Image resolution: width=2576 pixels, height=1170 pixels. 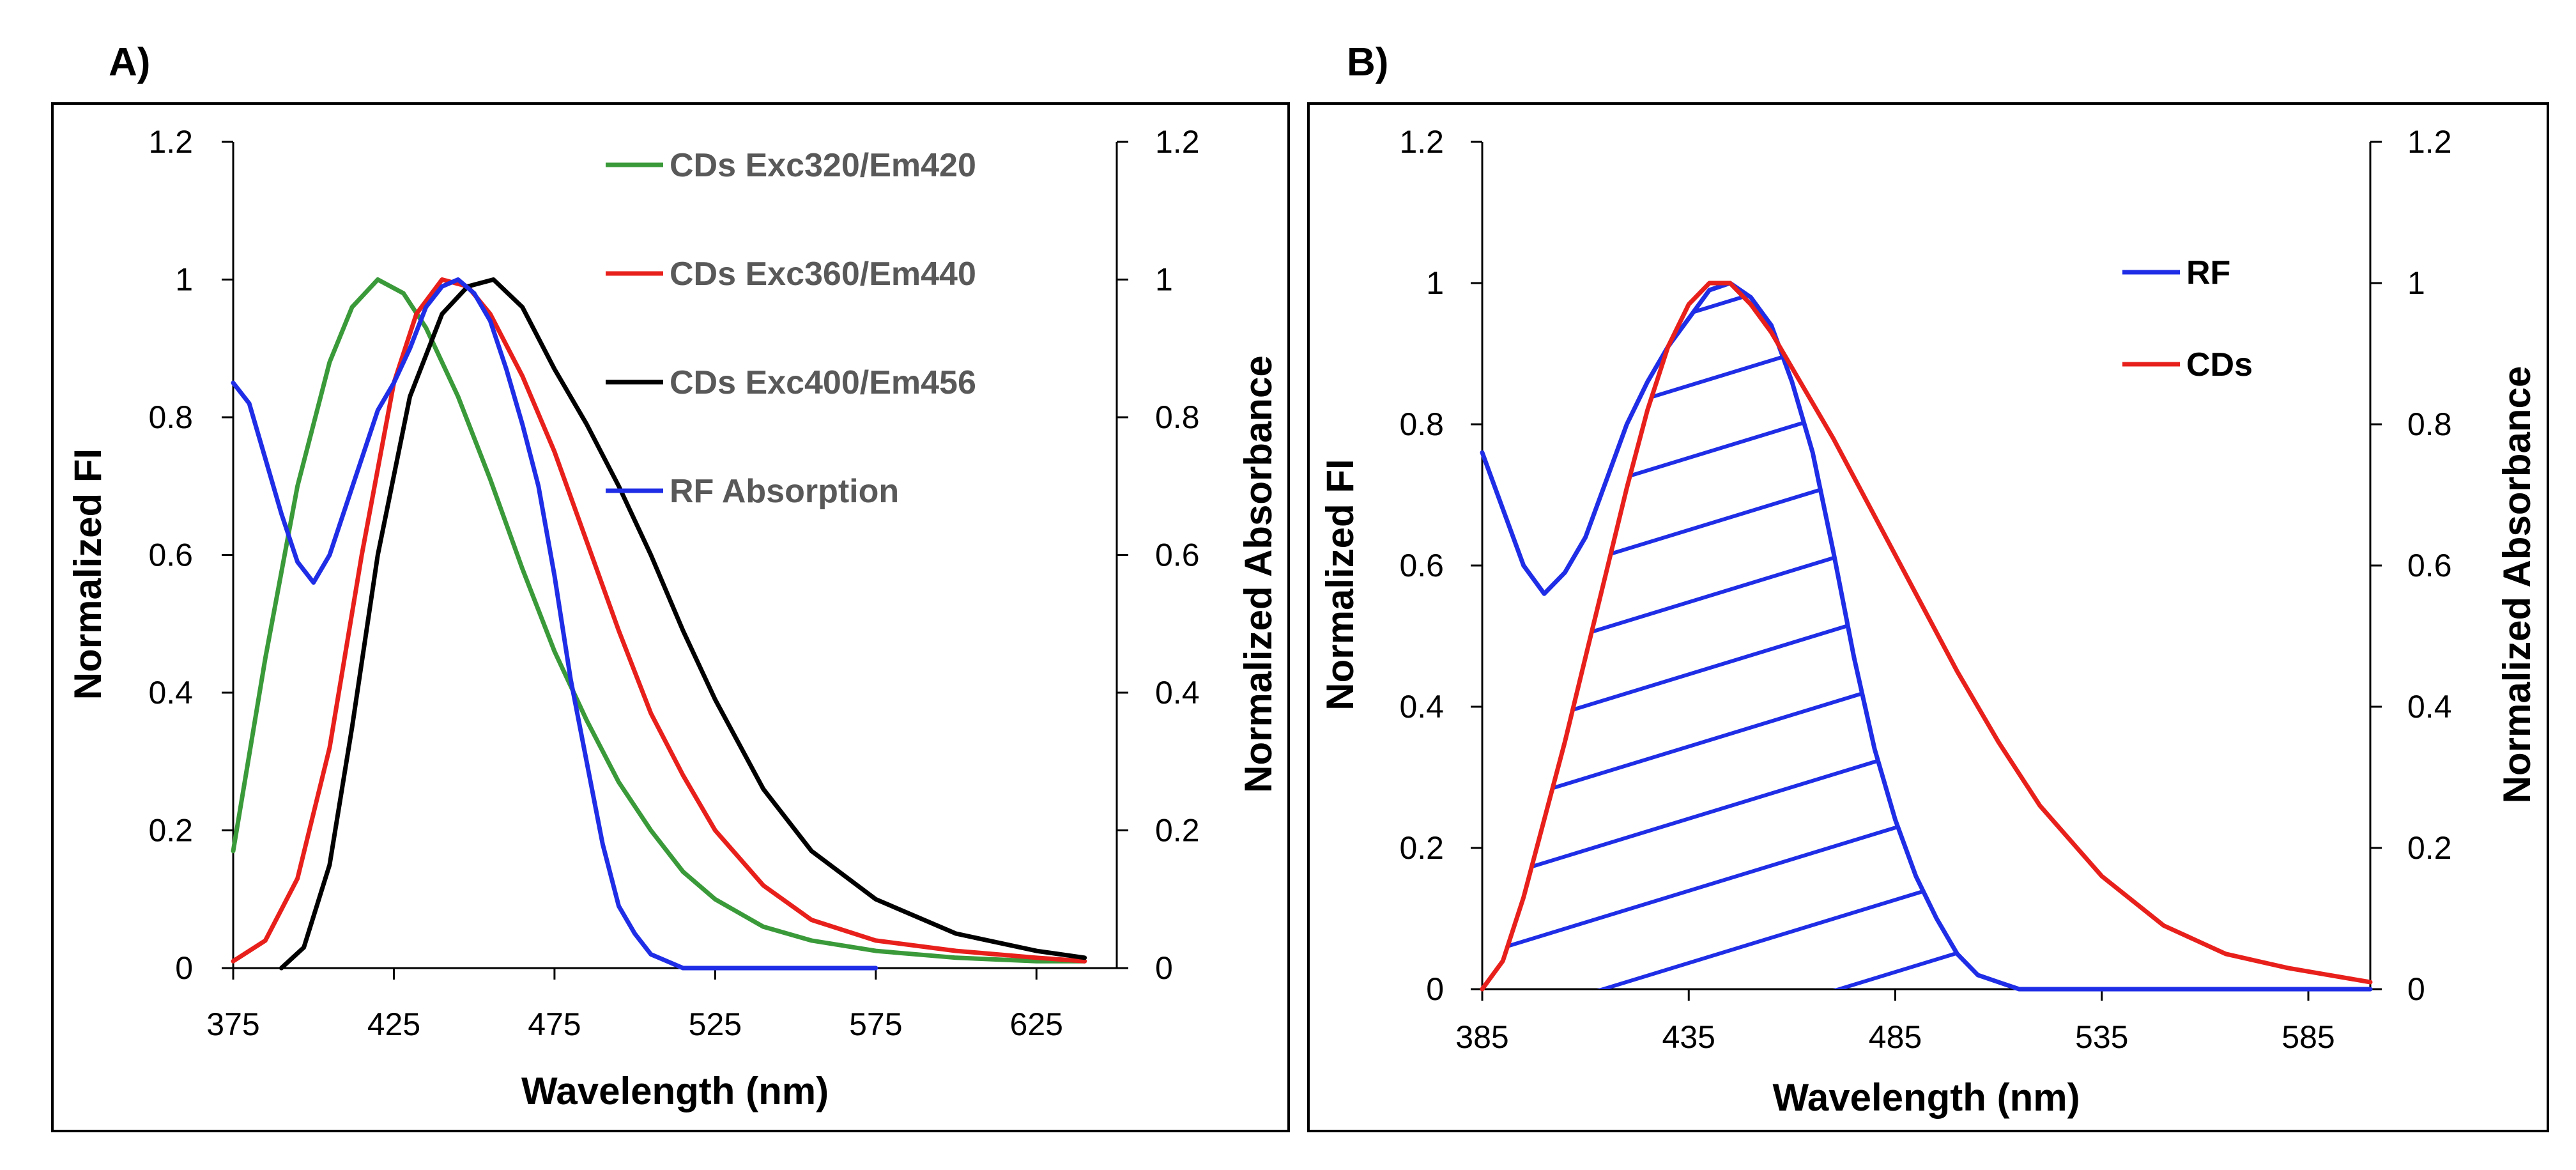 I want to click on legend-label: RF, so click(x=2208, y=272).